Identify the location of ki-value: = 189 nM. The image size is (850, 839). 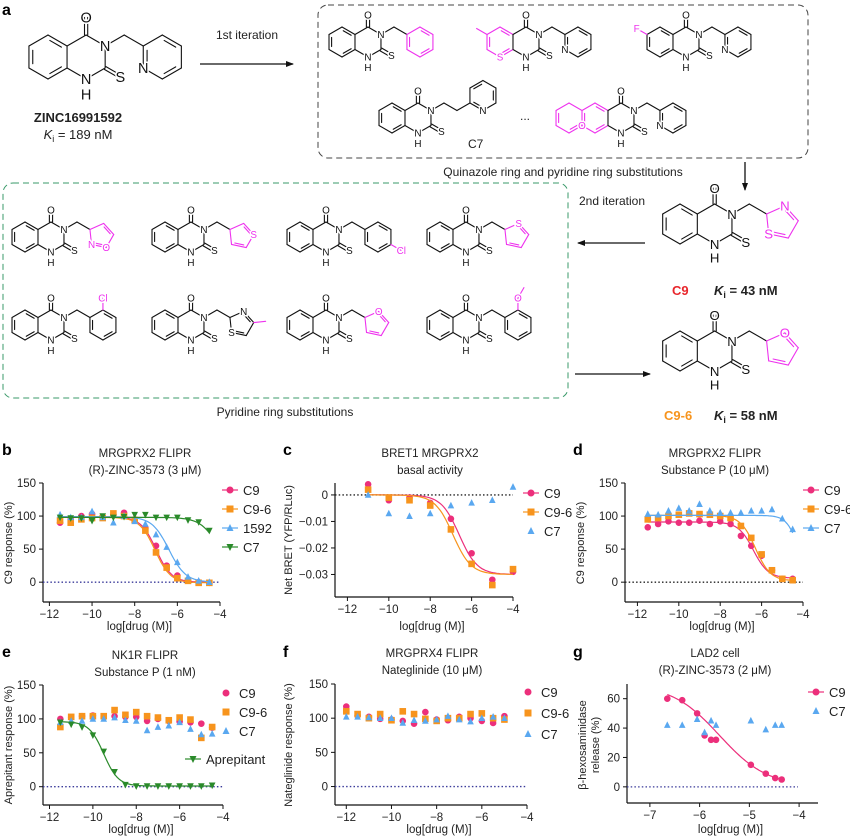
(83, 134).